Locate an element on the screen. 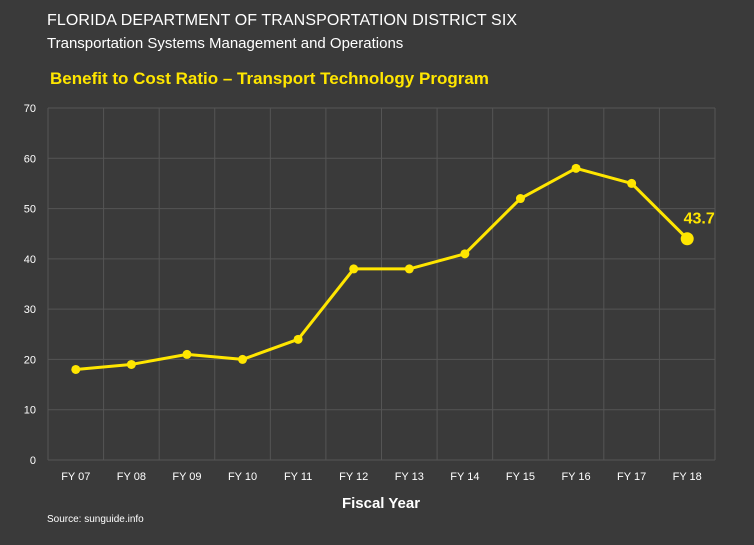 The width and height of the screenshot is (754, 545). x-tick-label: FY 11 is located at coordinates (298, 477).